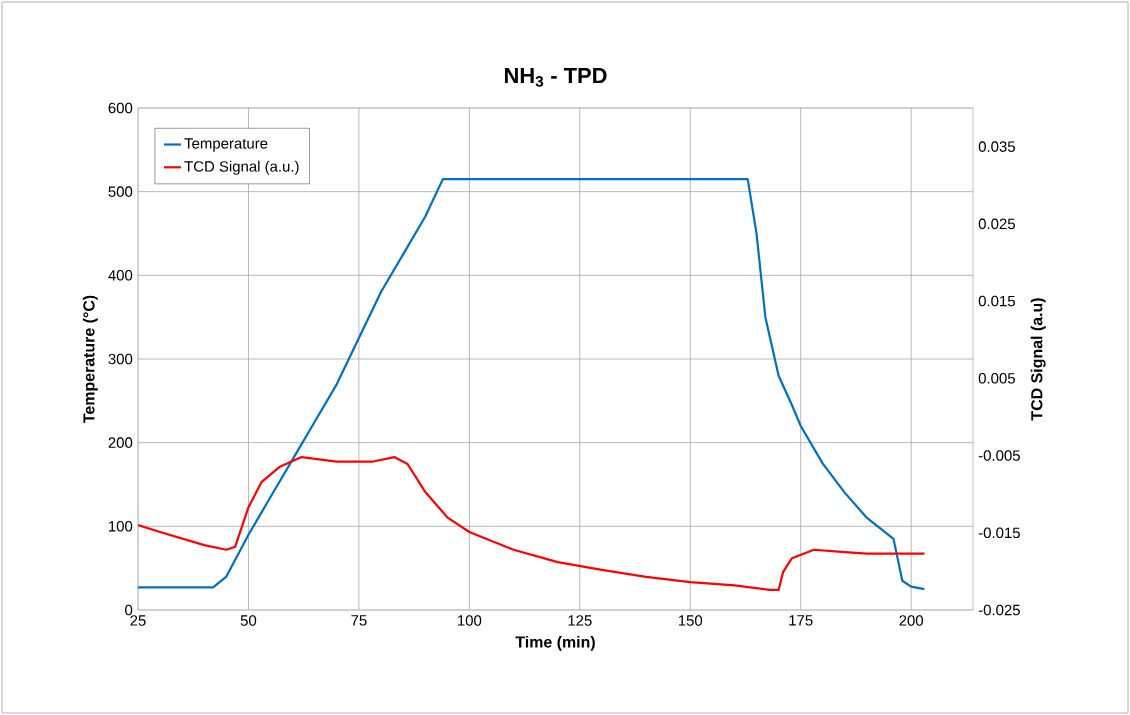 This screenshot has height=715, width=1130. What do you see at coordinates (120, 359) in the screenshot?
I see `y-tick-label: 300` at bounding box center [120, 359].